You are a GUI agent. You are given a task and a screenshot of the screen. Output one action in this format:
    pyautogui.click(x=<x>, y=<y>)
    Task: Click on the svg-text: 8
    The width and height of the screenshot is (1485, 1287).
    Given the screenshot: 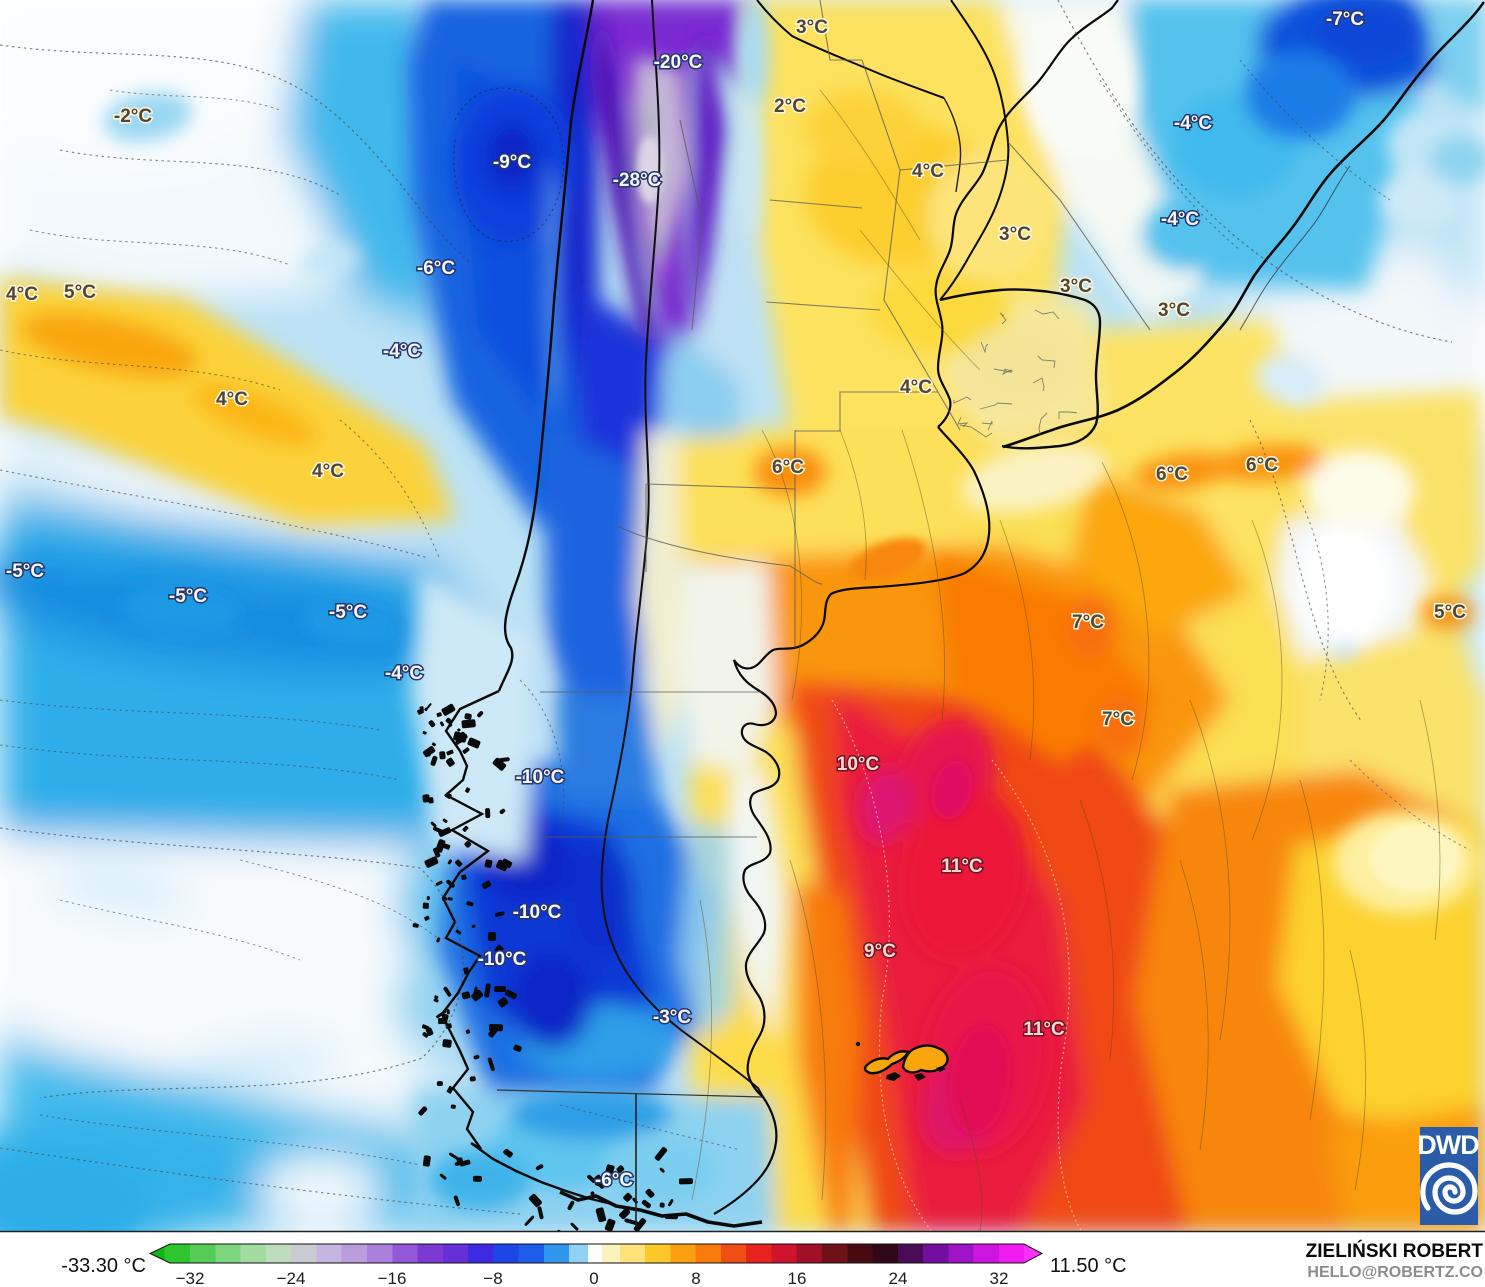 What is the action you would take?
    pyautogui.click(x=695, y=1278)
    